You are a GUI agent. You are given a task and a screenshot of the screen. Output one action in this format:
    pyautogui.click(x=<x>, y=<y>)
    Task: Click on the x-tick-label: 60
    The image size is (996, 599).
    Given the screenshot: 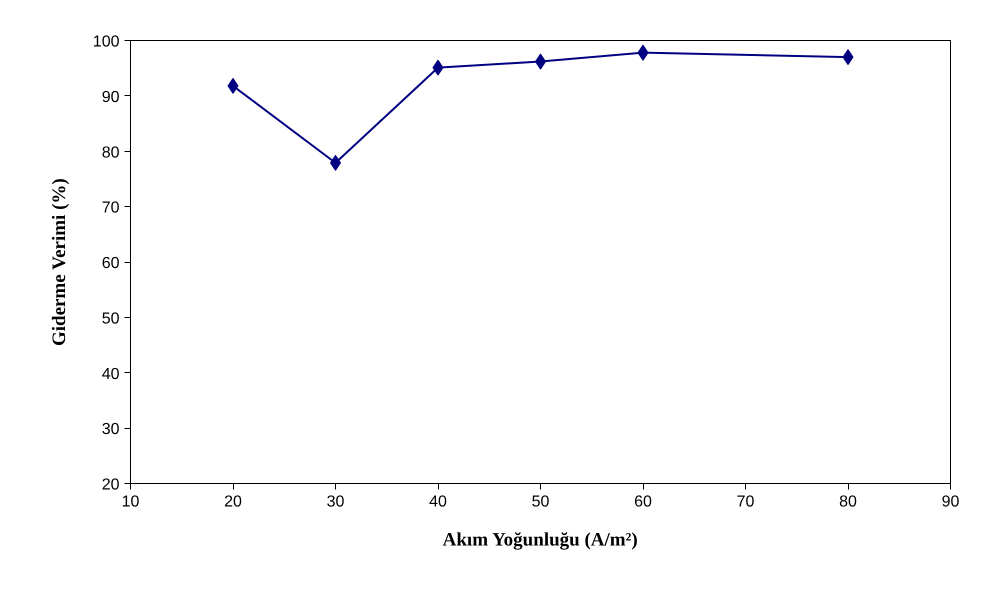 What is the action you would take?
    pyautogui.click(x=643, y=502)
    